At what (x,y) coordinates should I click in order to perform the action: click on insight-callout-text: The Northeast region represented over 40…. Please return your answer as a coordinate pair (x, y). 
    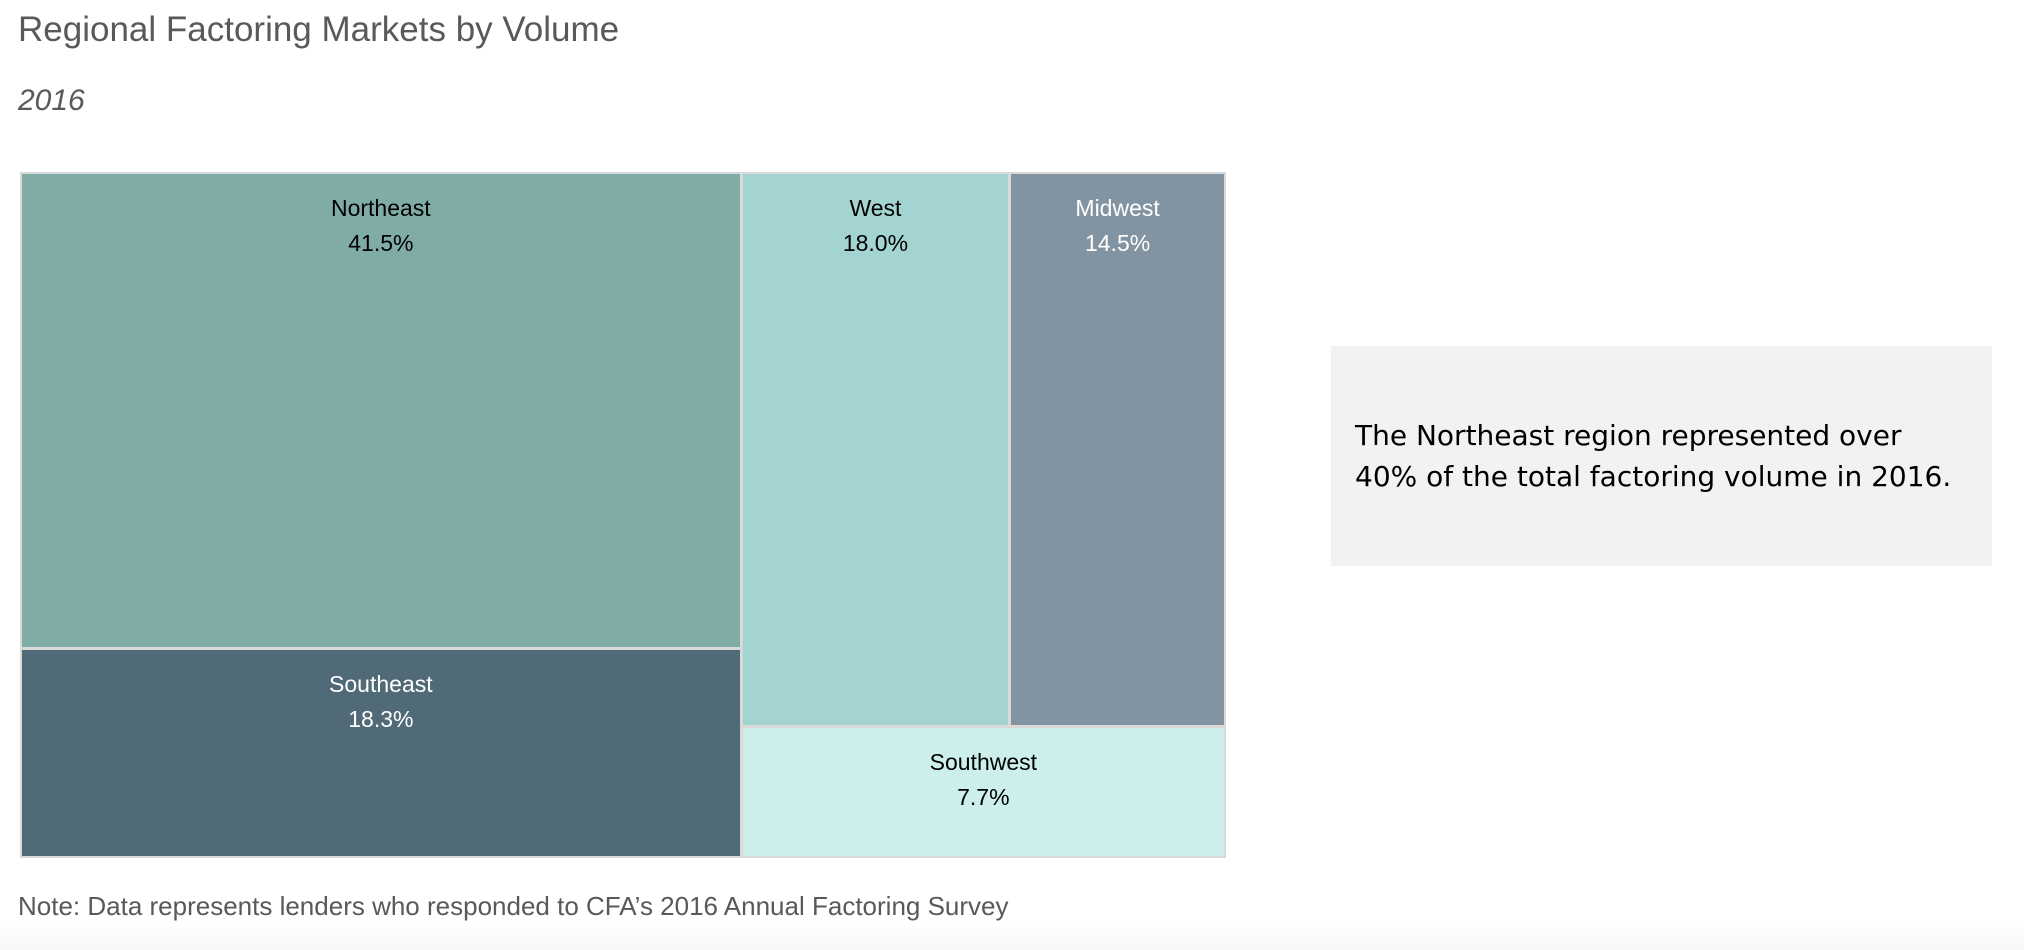
    Looking at the image, I should click on (1653, 456).